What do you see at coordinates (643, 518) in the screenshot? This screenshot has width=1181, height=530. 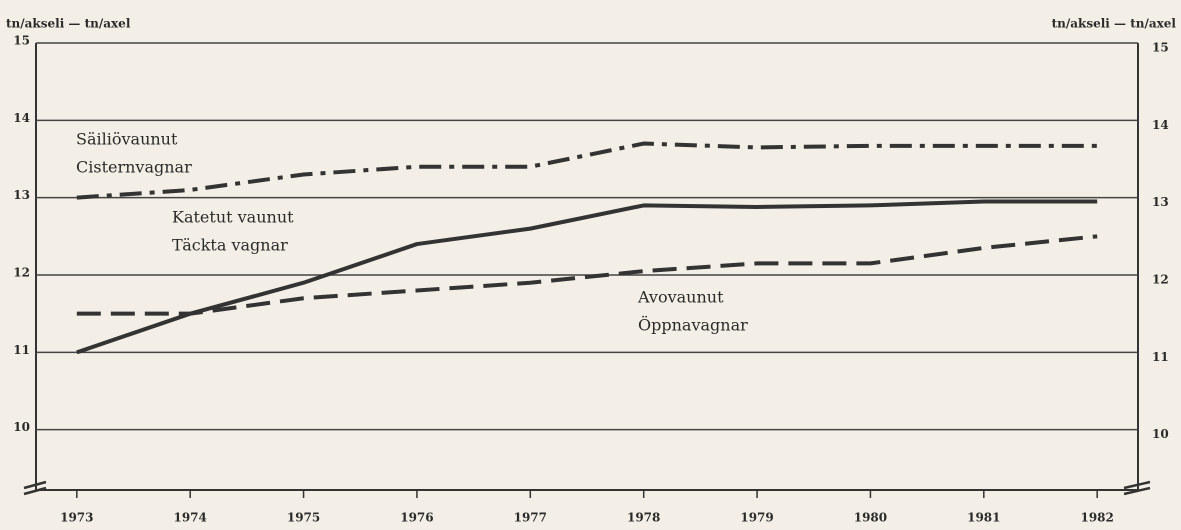 I see `x-tick-label: 1978` at bounding box center [643, 518].